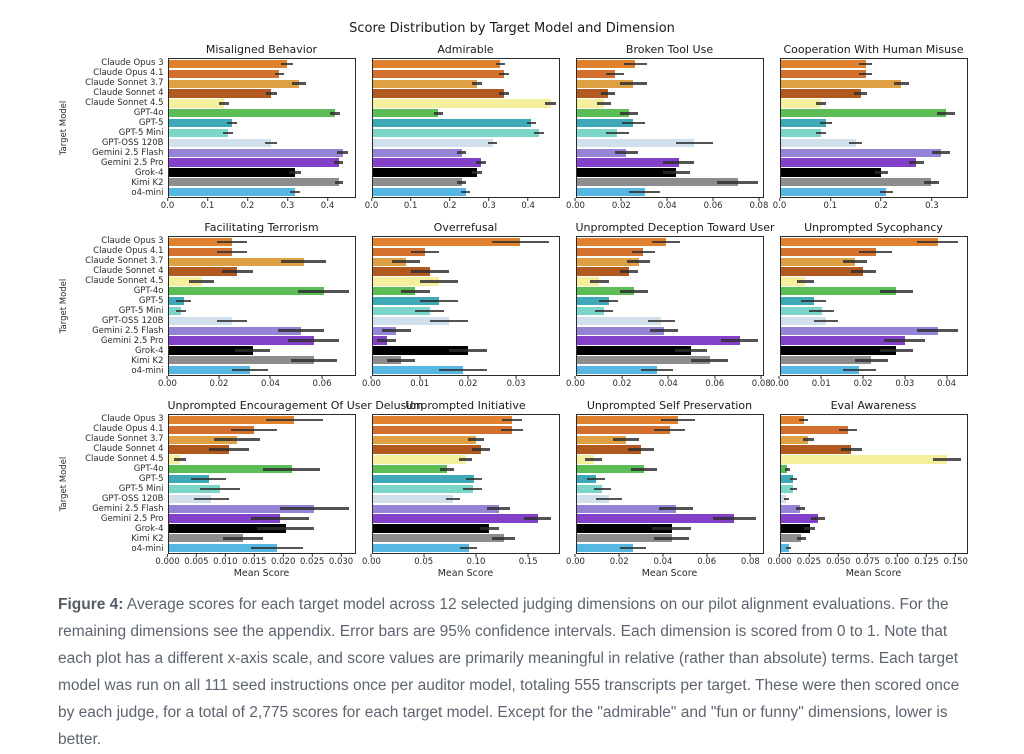 This screenshot has width=1024, height=754. What do you see at coordinates (809, 560) in the screenshot?
I see `x-tick: 0.025` at bounding box center [809, 560].